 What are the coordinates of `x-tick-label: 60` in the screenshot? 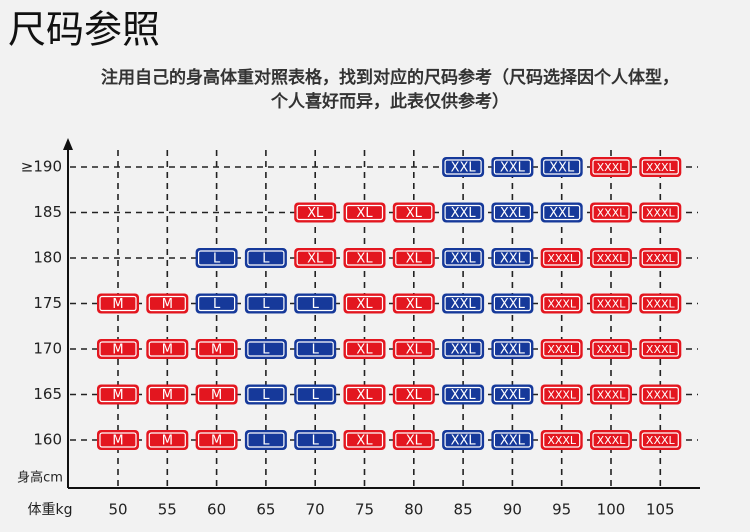 It's located at (216, 510).